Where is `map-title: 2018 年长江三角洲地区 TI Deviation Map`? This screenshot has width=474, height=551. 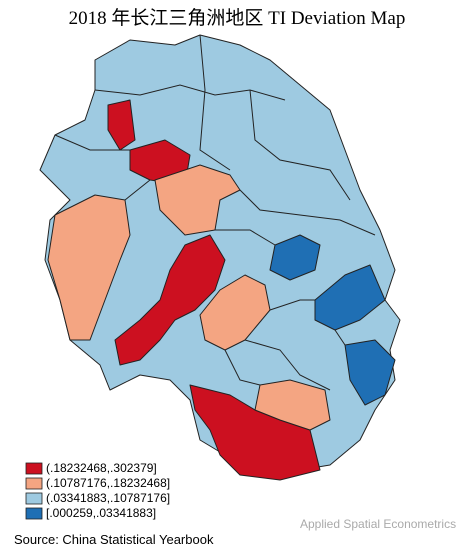
map-title: 2018 年长江三角洲地区 TI Deviation Map is located at coordinates (237, 18).